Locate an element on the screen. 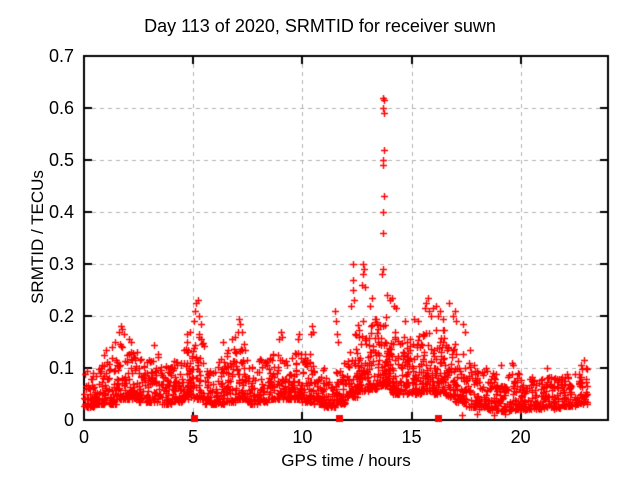 This screenshot has height=480, width=640. x-tick-label: 0 is located at coordinates (83, 437).